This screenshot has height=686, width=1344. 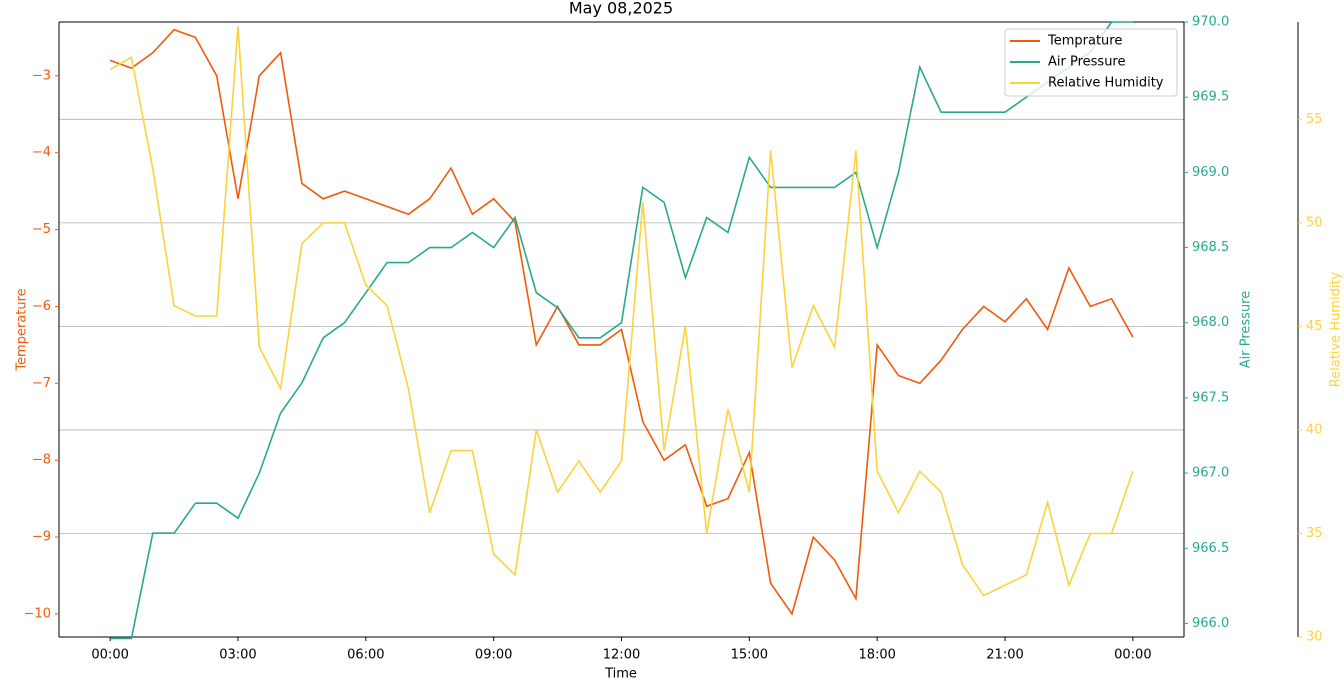 I want to click on y-tick-label: −3, so click(x=41, y=75).